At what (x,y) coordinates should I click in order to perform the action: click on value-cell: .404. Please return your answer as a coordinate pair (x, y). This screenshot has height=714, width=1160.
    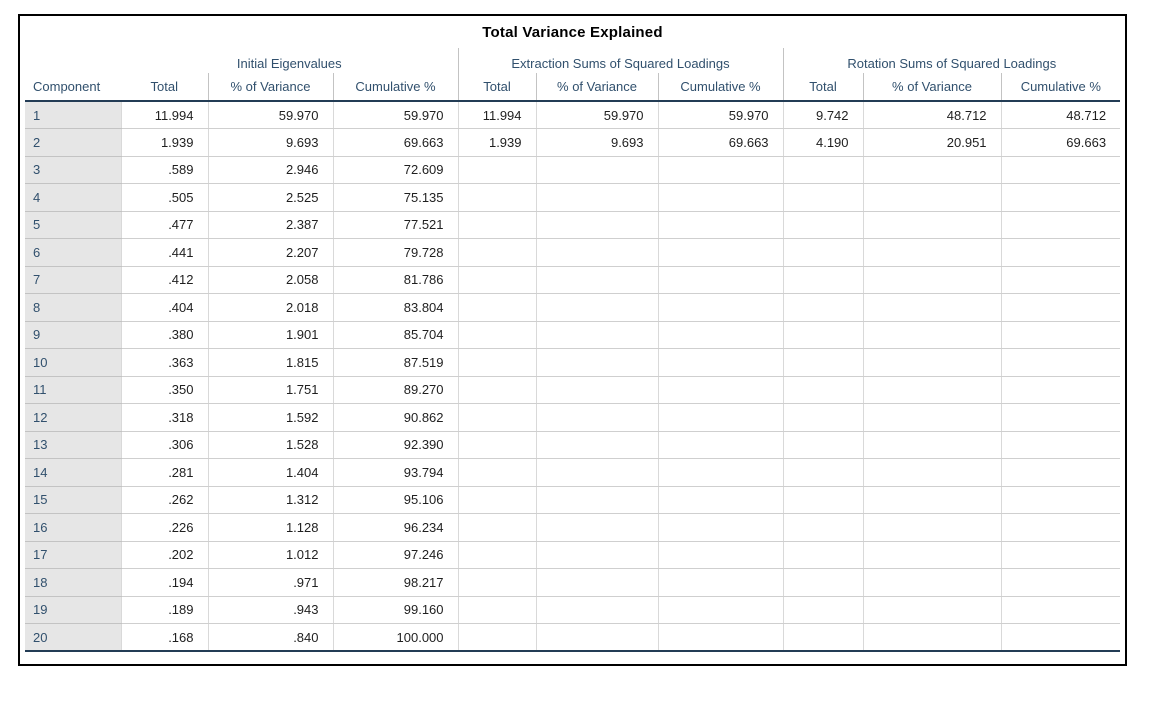
    Looking at the image, I should click on (164, 307).